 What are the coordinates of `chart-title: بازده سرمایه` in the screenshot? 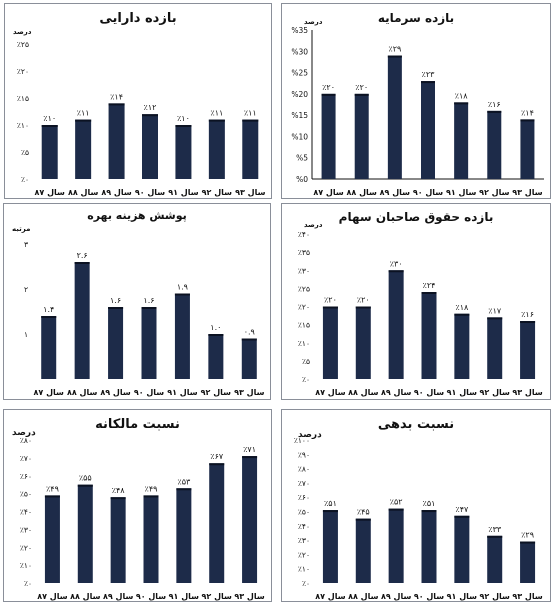 It's located at (416, 18).